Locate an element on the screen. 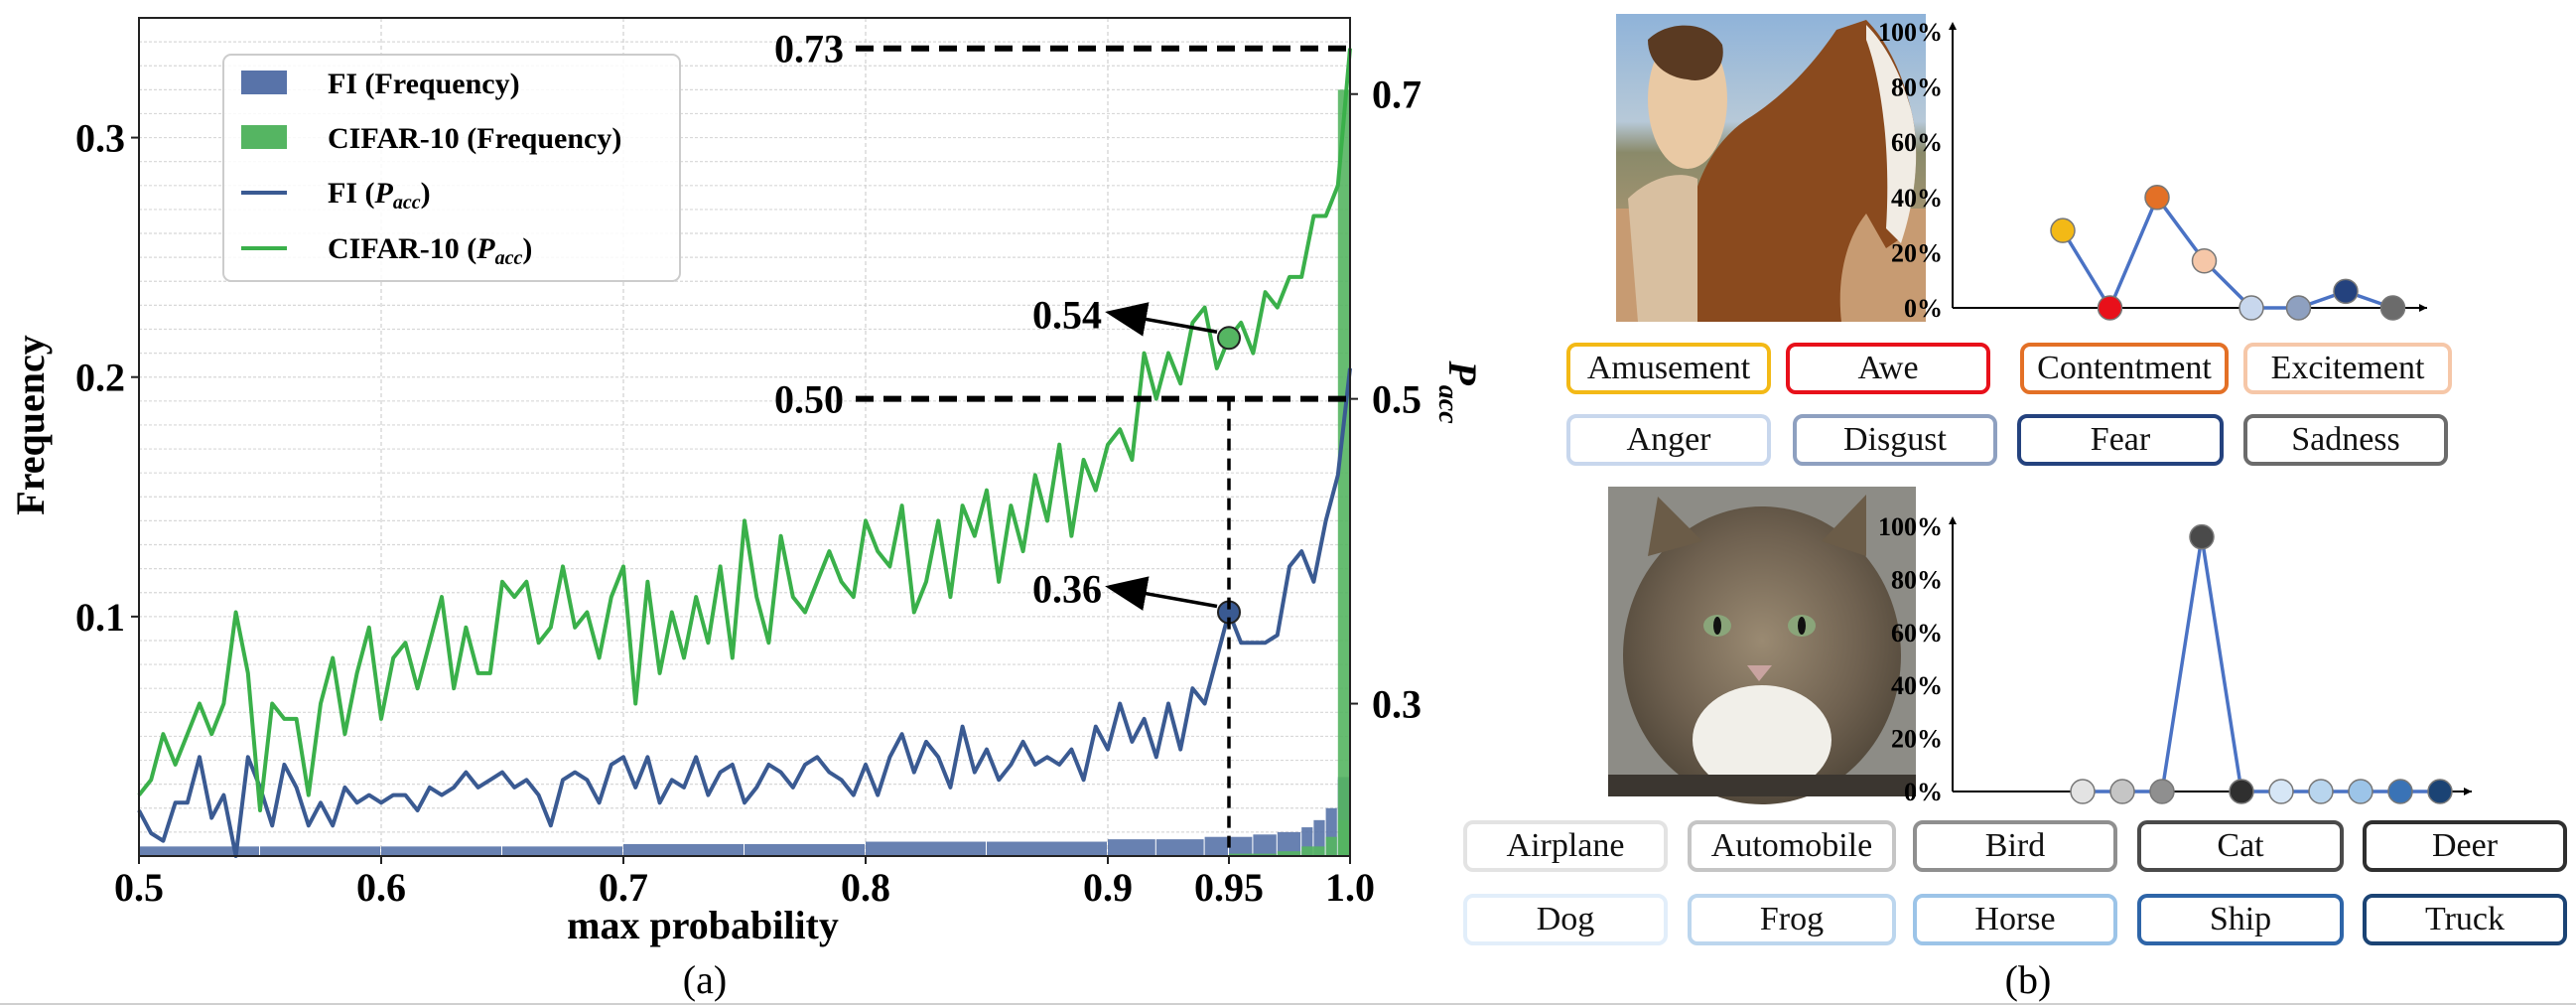 Image resolution: width=2576 pixels, height=1007 pixels. cat-photo is located at coordinates (1762, 646).